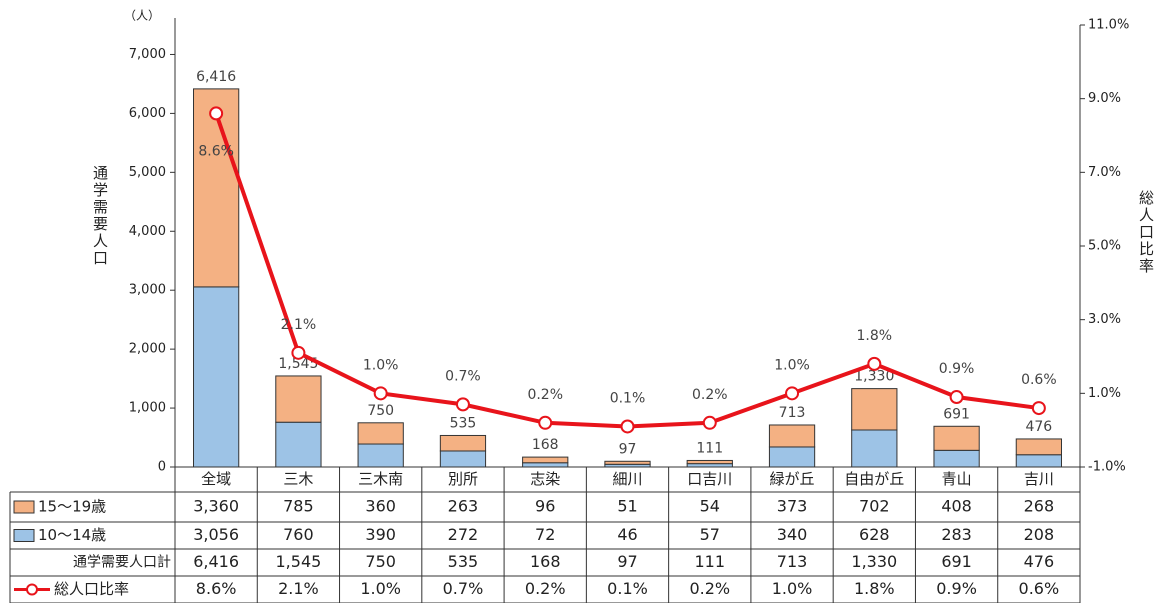  Describe the element at coordinates (100, 216) in the screenshot. I see `y-axis-title: 通学需要人口` at that location.